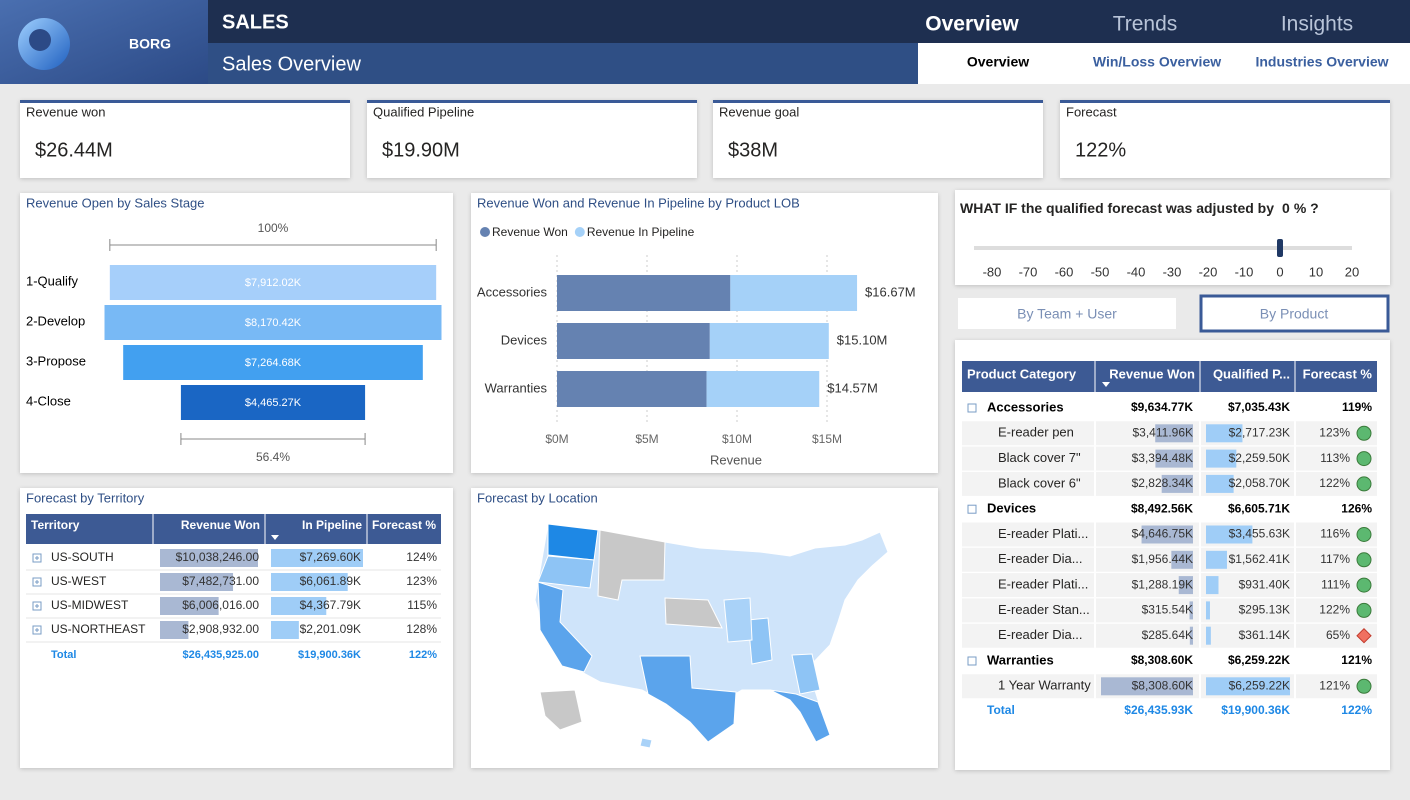 The width and height of the screenshot is (1410, 800). Describe the element at coordinates (1028, 271) in the screenshot. I see `slider-tick-label: -70` at that location.